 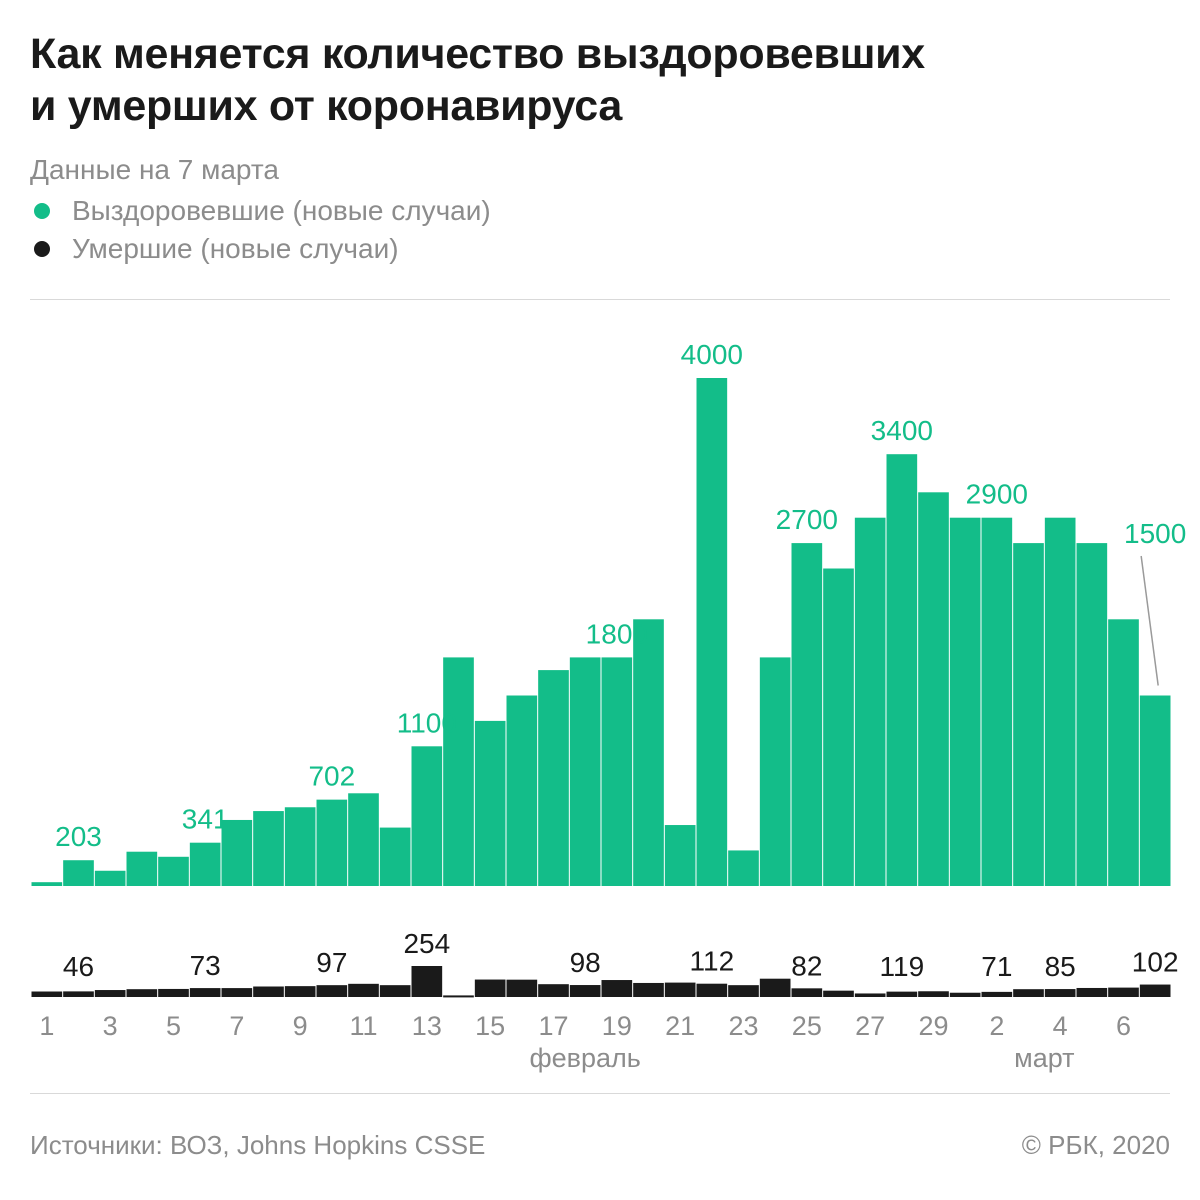 I want to click on copyright: © РБК, 2020, so click(x=1095, y=1145).